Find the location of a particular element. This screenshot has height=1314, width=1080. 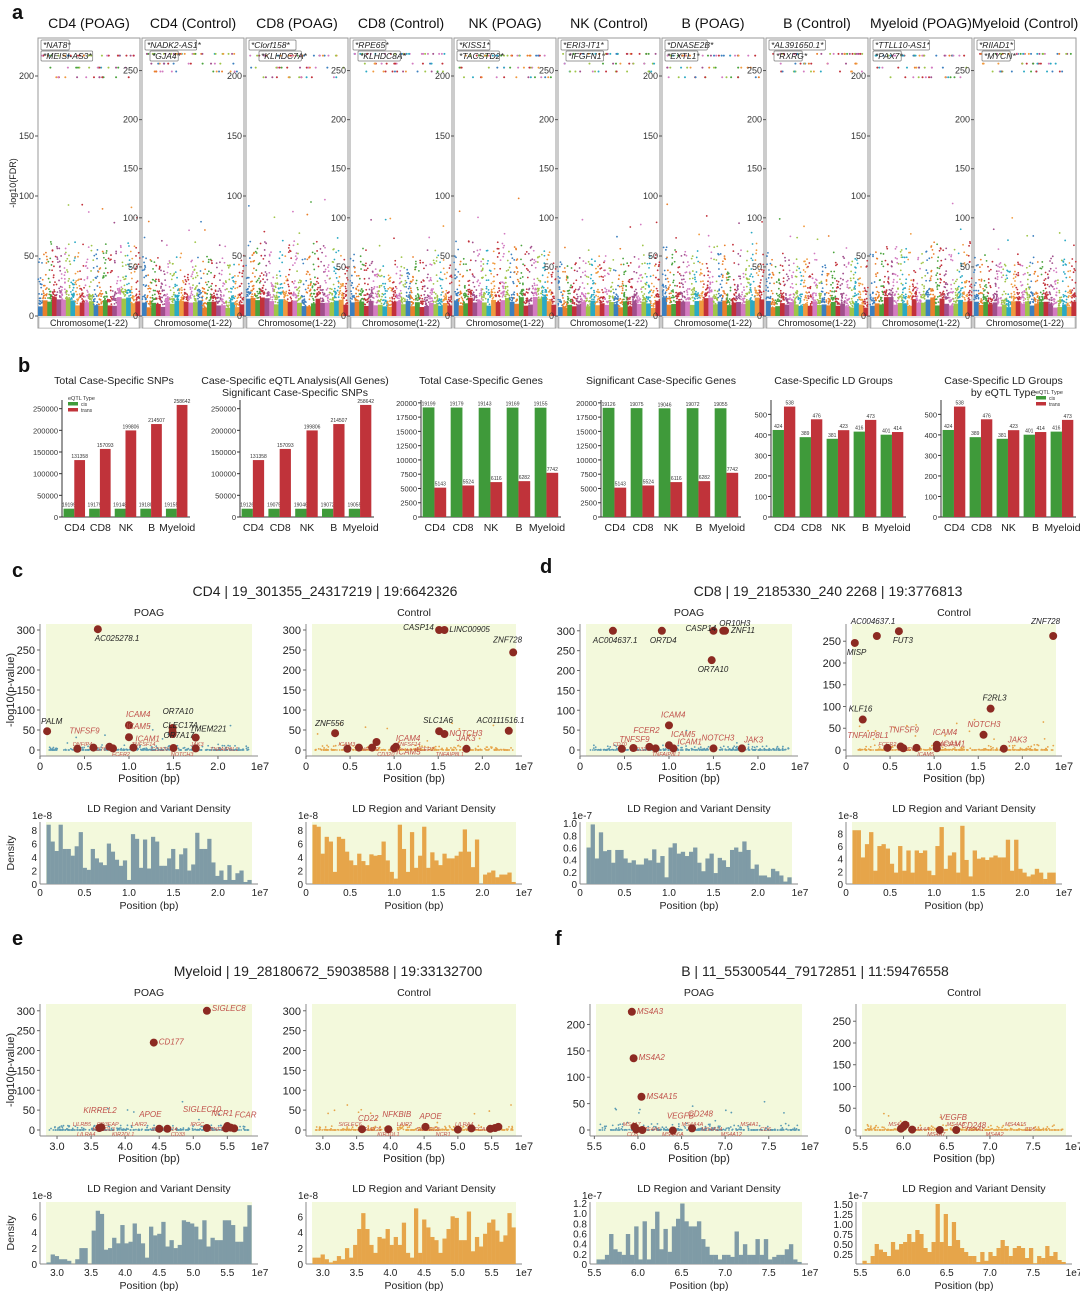

gene-label: *IFGFN1* is located at coordinates (587, 56).